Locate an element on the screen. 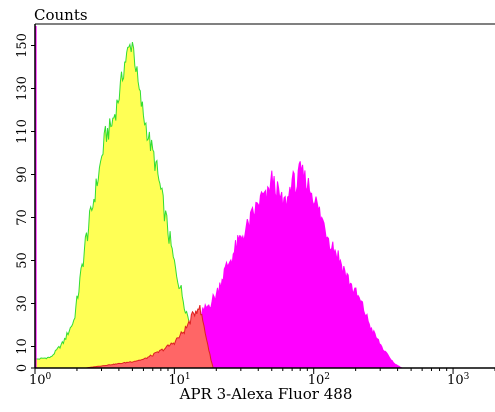  y-axis-label: Counts is located at coordinates (61, 15).